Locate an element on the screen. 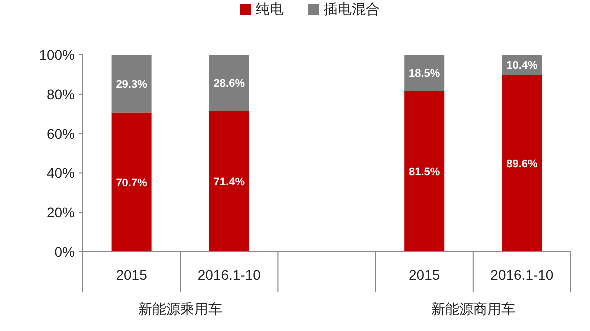  y-tick-label: 60% is located at coordinates (60, 134).